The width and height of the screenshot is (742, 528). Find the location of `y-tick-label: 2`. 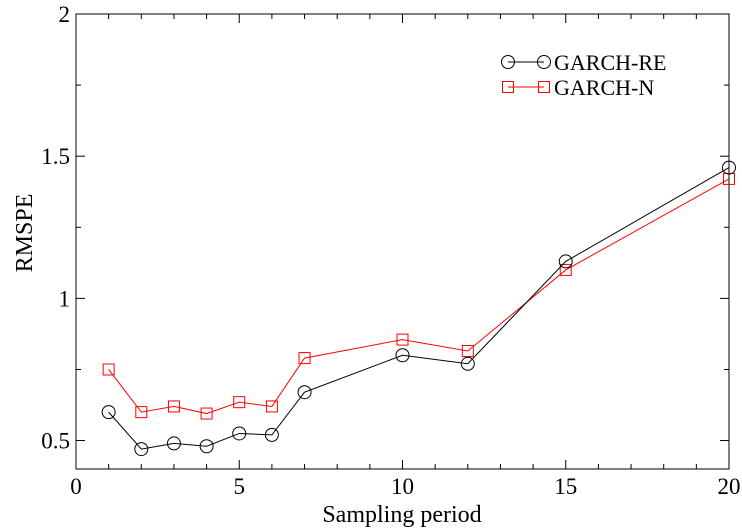

y-tick-label: 2 is located at coordinates (65, 14).